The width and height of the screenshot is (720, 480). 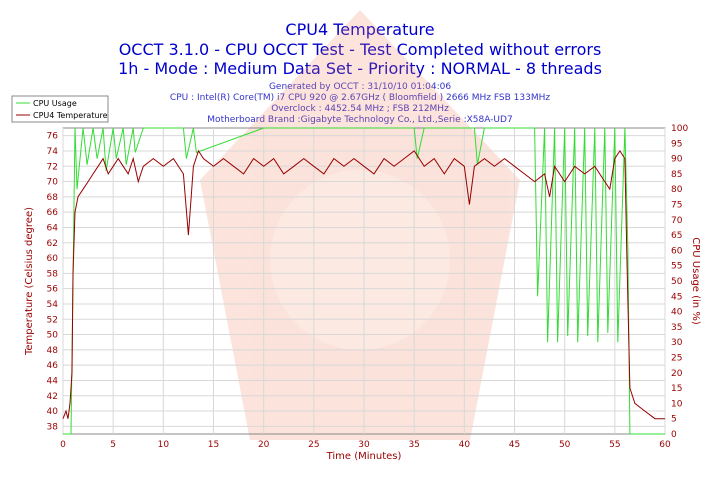 I want to click on legend-label: CPU Usage, so click(x=55, y=103).